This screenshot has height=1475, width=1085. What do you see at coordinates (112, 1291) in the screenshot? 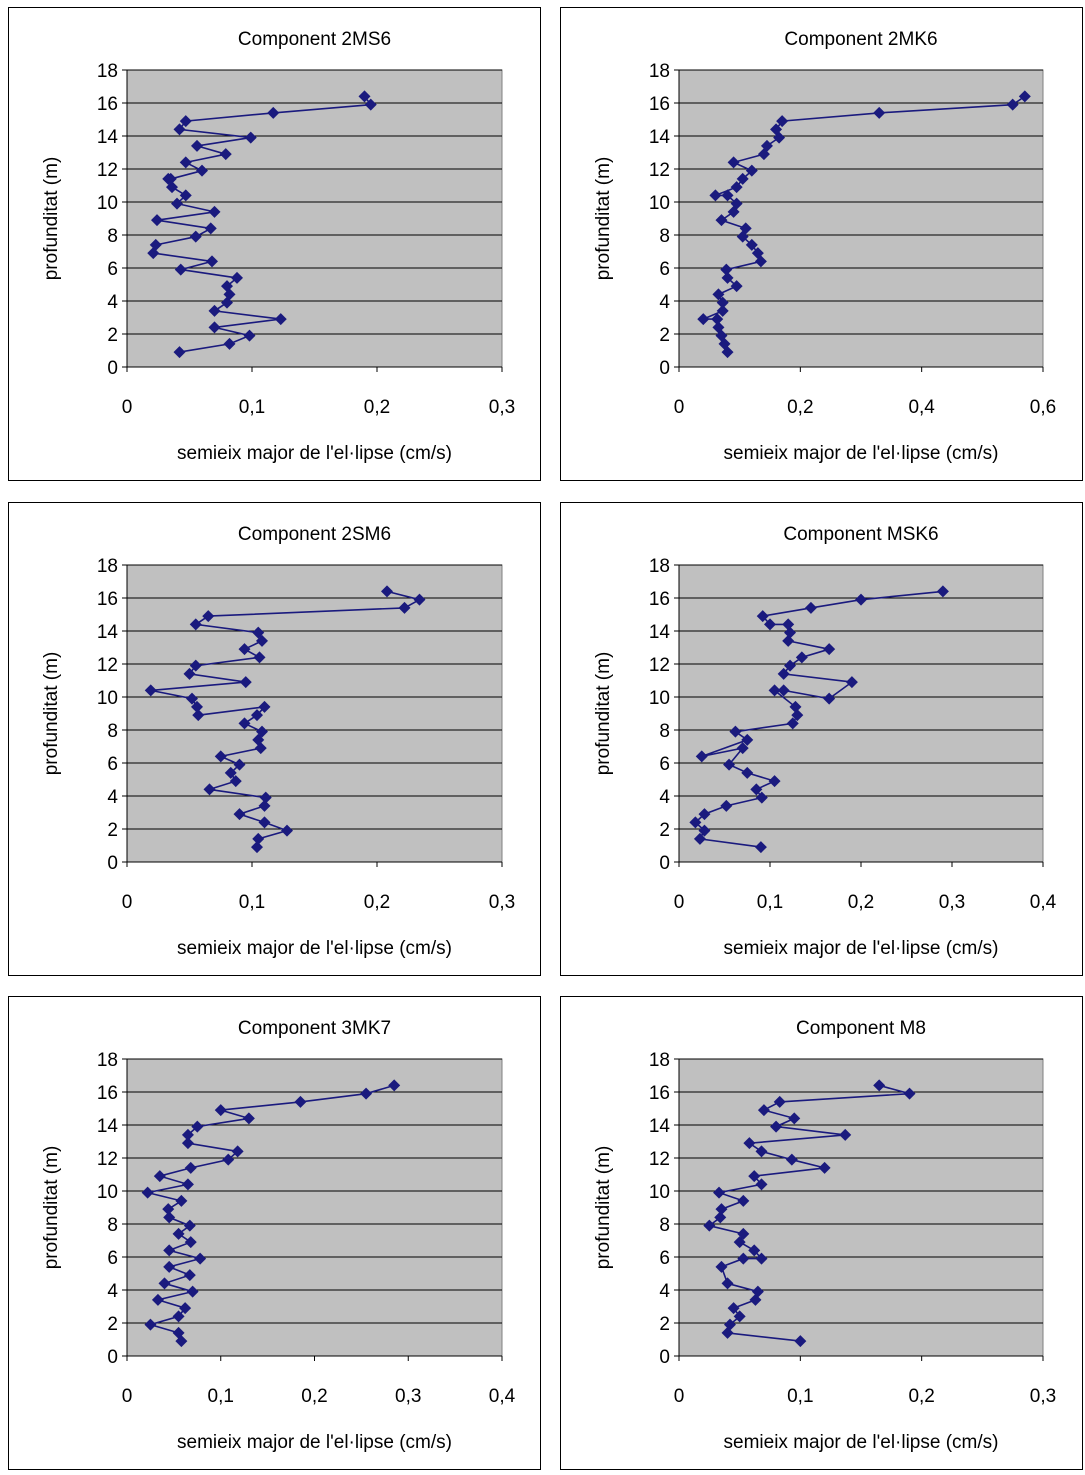
I see `y-tick-label: 4` at bounding box center [112, 1291].